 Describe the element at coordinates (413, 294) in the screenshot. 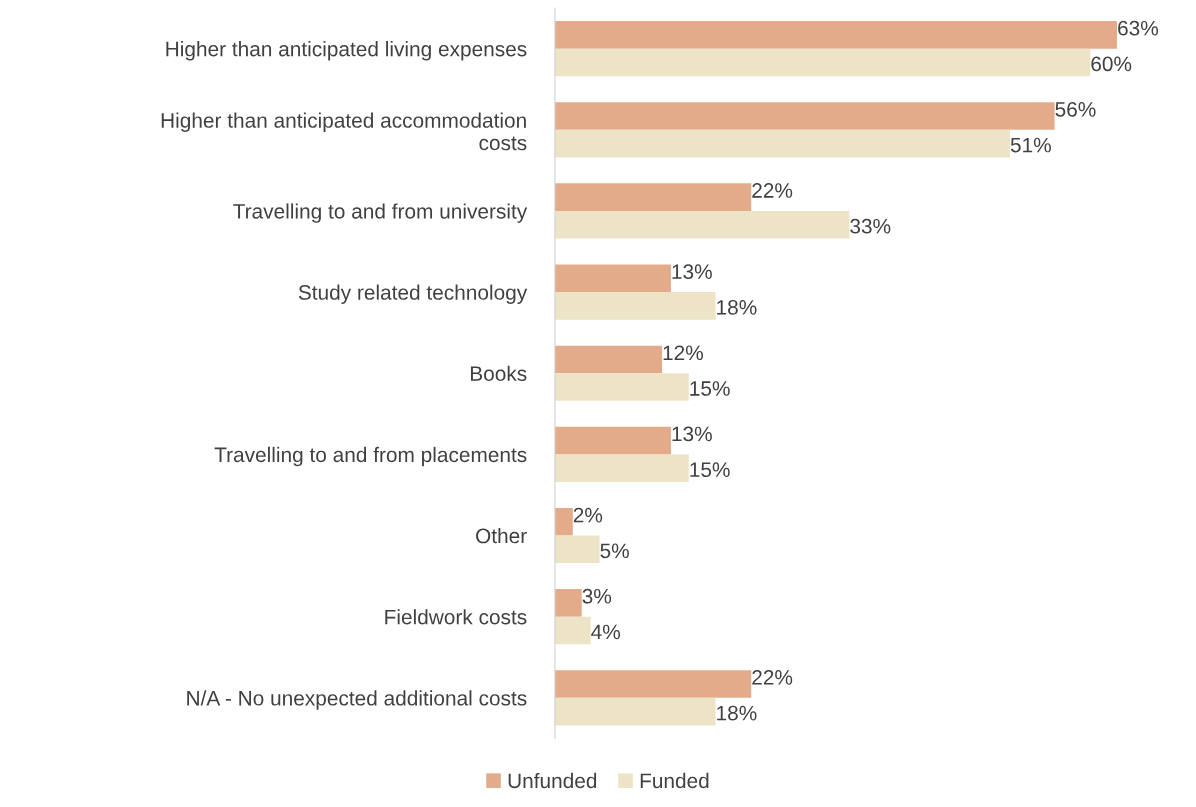

I see `y-tick-label: Study related technology` at that location.